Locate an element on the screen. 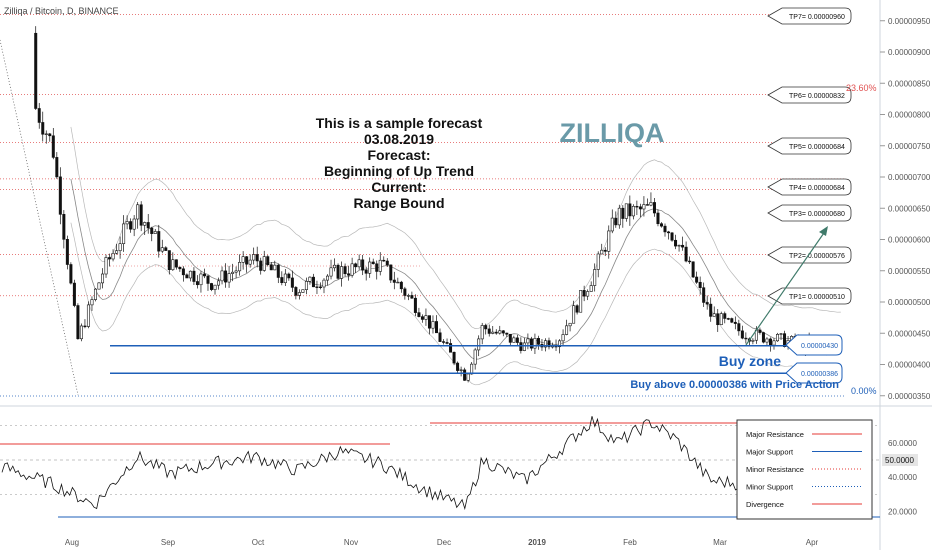  tp-callout-3: TP3= 0.00000680 is located at coordinates (809, 213).